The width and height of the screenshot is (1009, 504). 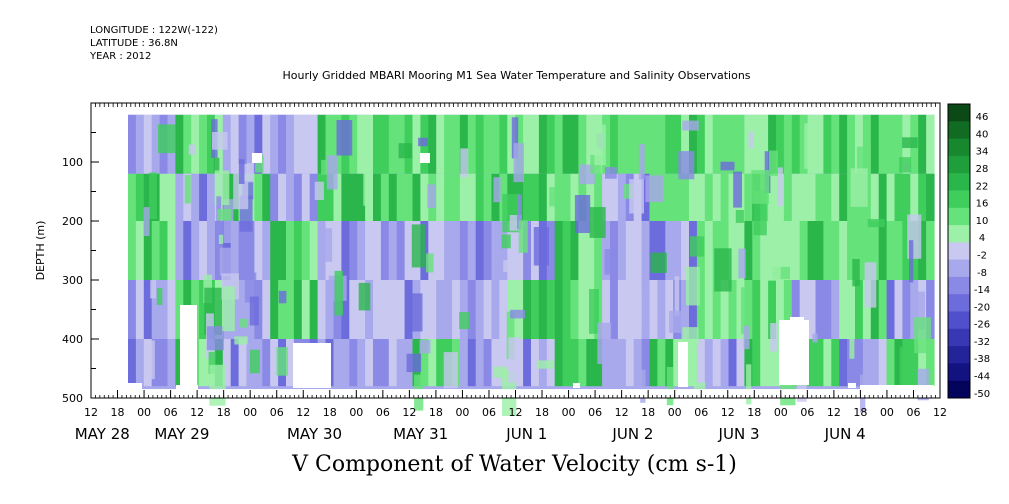 I want to click on colorbar-label: -44, so click(x=982, y=377).